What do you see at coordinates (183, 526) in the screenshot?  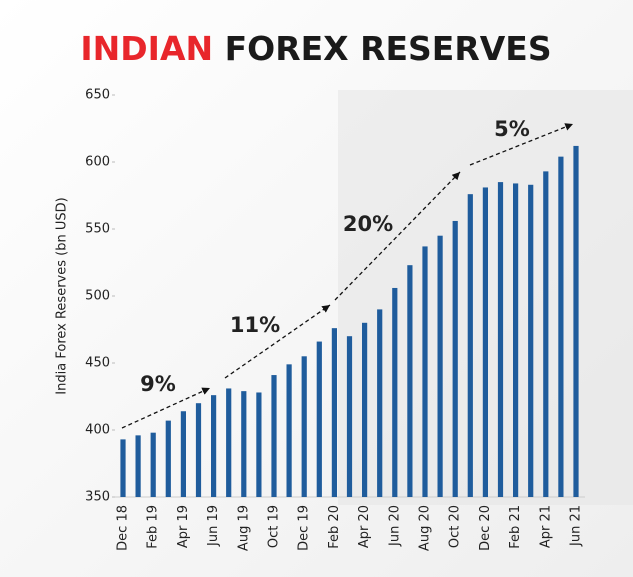 I see `x-tick-label: Apr 19` at bounding box center [183, 526].